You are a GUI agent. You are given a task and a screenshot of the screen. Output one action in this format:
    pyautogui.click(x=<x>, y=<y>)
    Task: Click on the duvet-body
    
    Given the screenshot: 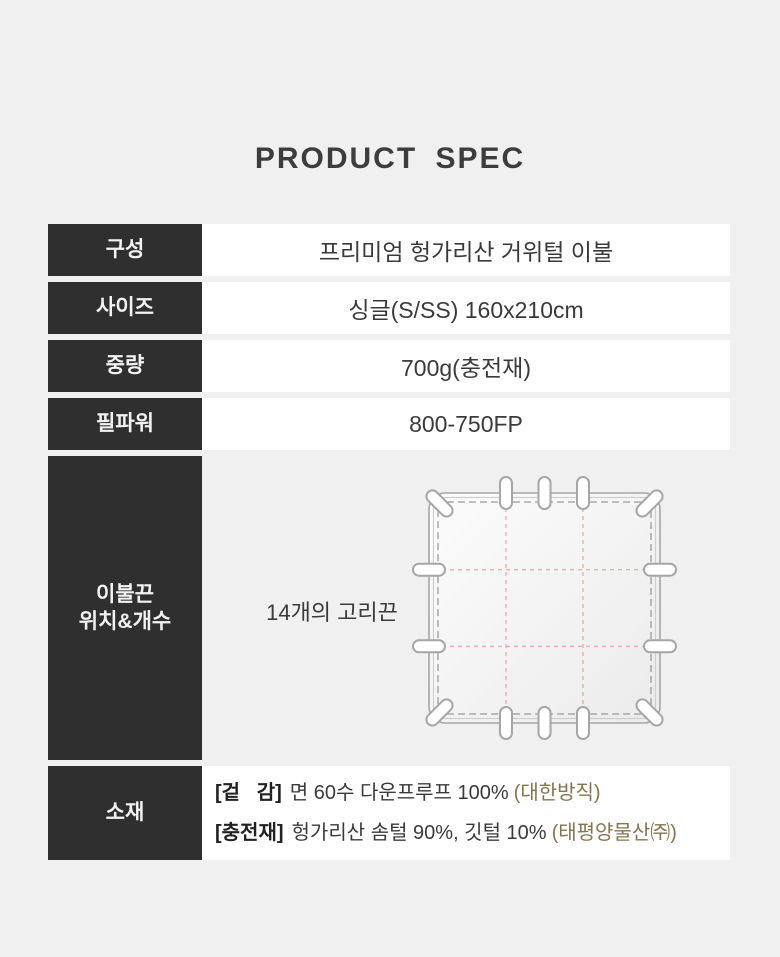 What is the action you would take?
    pyautogui.click(x=544, y=608)
    